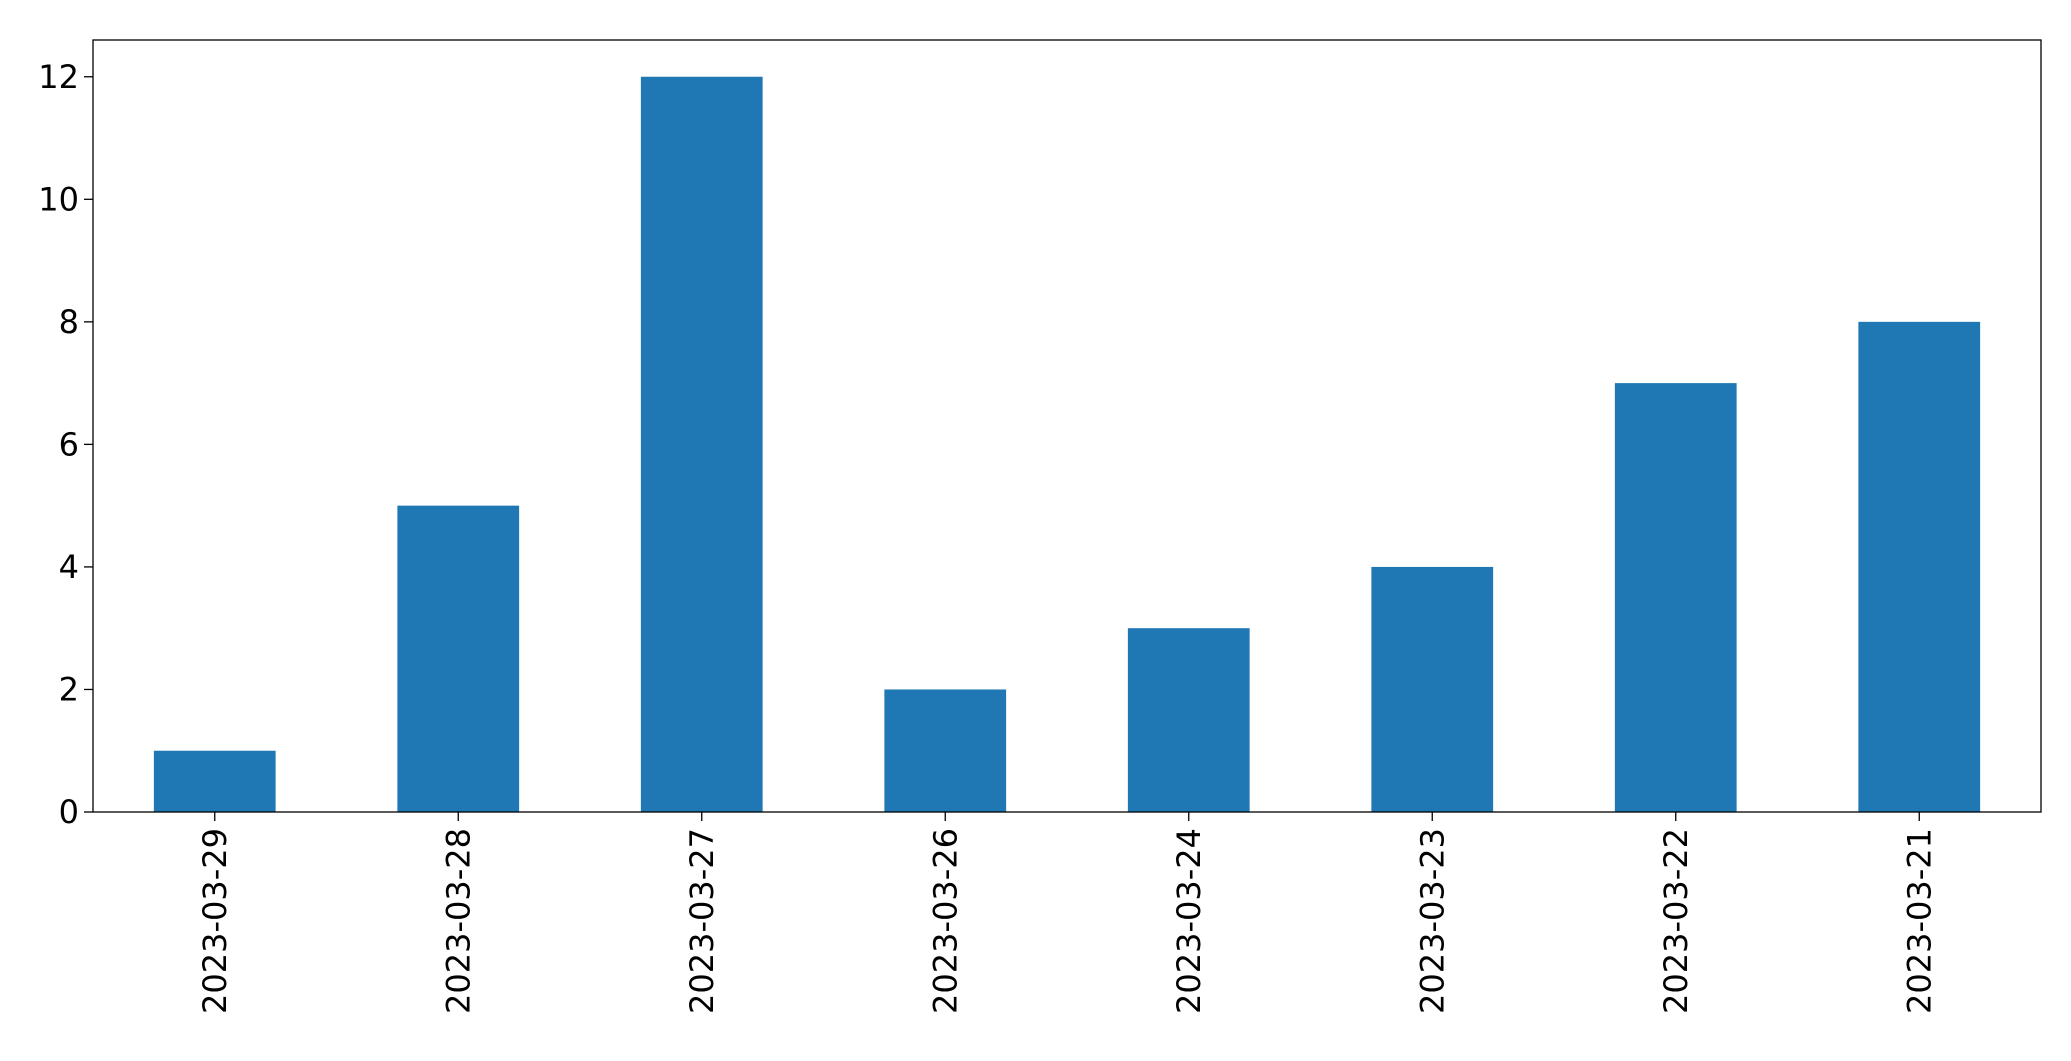 The width and height of the screenshot is (2071, 1061). What do you see at coordinates (69, 812) in the screenshot?
I see `y-tick-label: 0` at bounding box center [69, 812].